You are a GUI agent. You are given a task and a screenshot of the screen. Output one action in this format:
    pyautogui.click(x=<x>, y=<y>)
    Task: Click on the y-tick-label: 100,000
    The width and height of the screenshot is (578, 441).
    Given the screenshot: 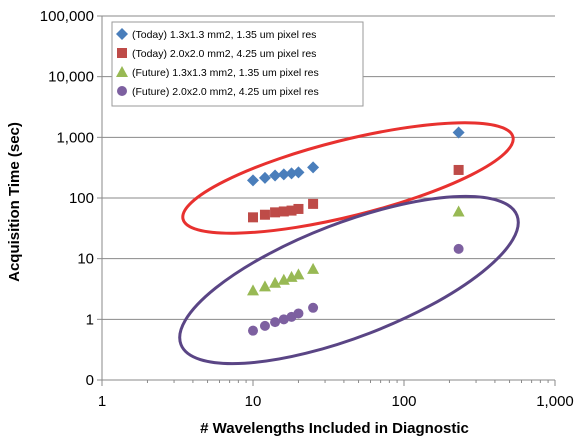 What is the action you would take?
    pyautogui.click(x=67, y=16)
    